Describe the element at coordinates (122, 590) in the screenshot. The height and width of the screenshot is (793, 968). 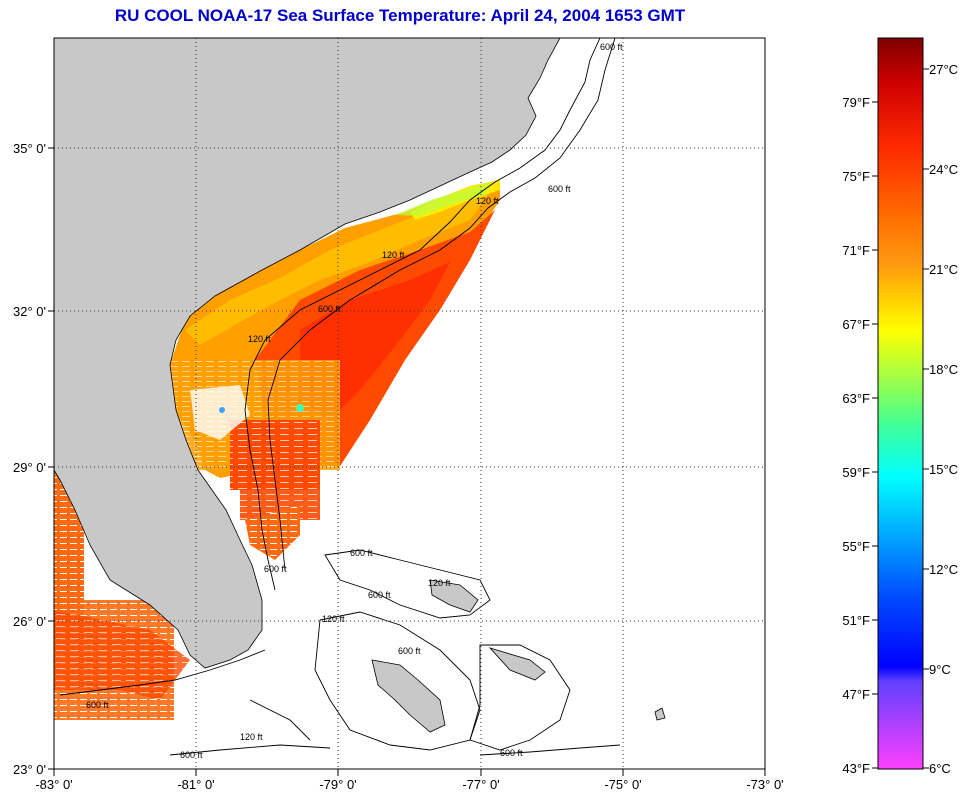
I see `gulf-scan-data` at that location.